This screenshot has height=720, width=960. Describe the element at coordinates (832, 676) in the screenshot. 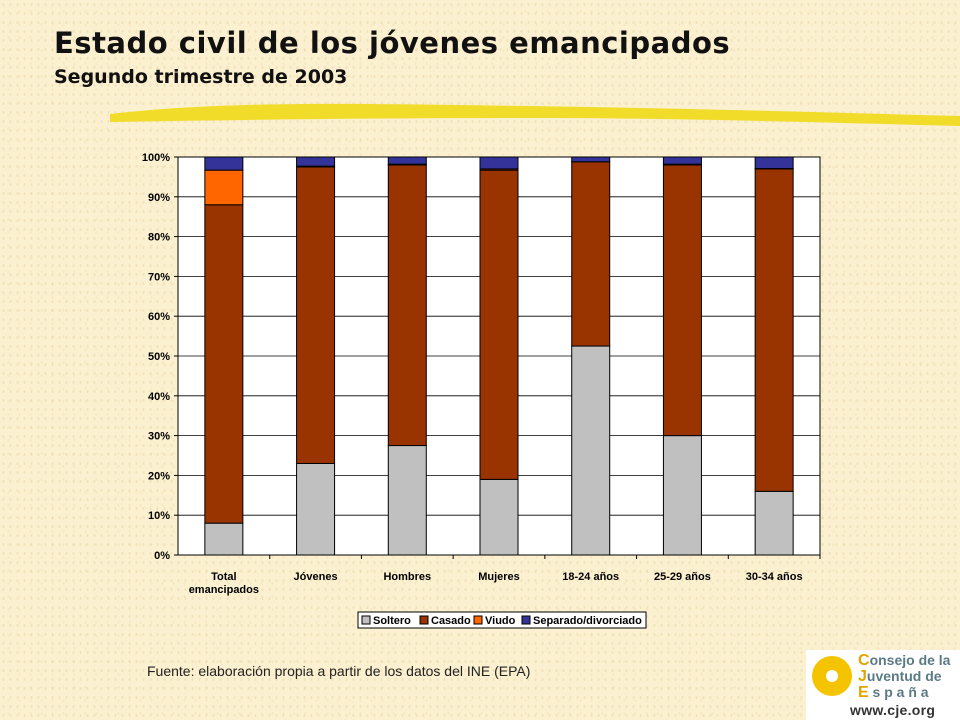

I see `sun-logo-icon` at that location.